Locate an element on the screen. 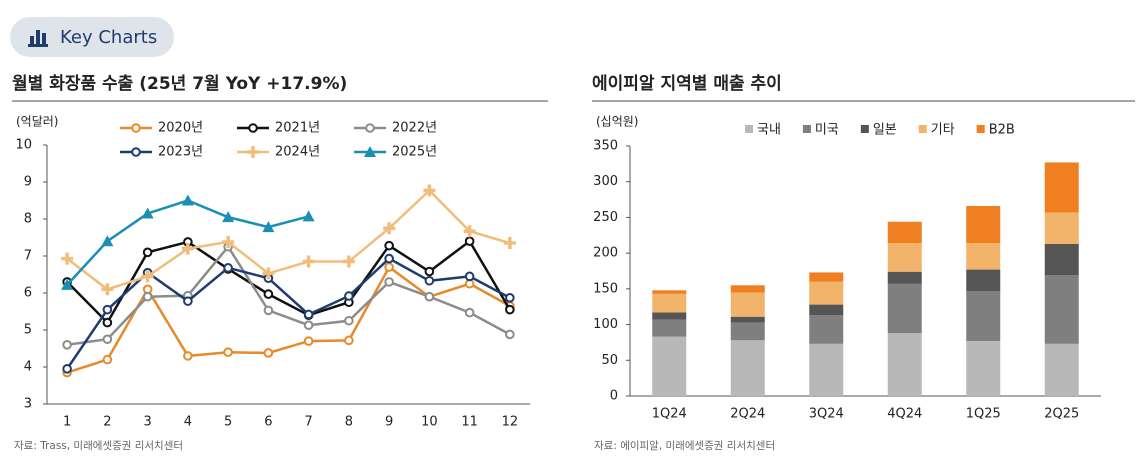 This screenshot has width=1145, height=466. x-tick-label: 12 is located at coordinates (510, 422).